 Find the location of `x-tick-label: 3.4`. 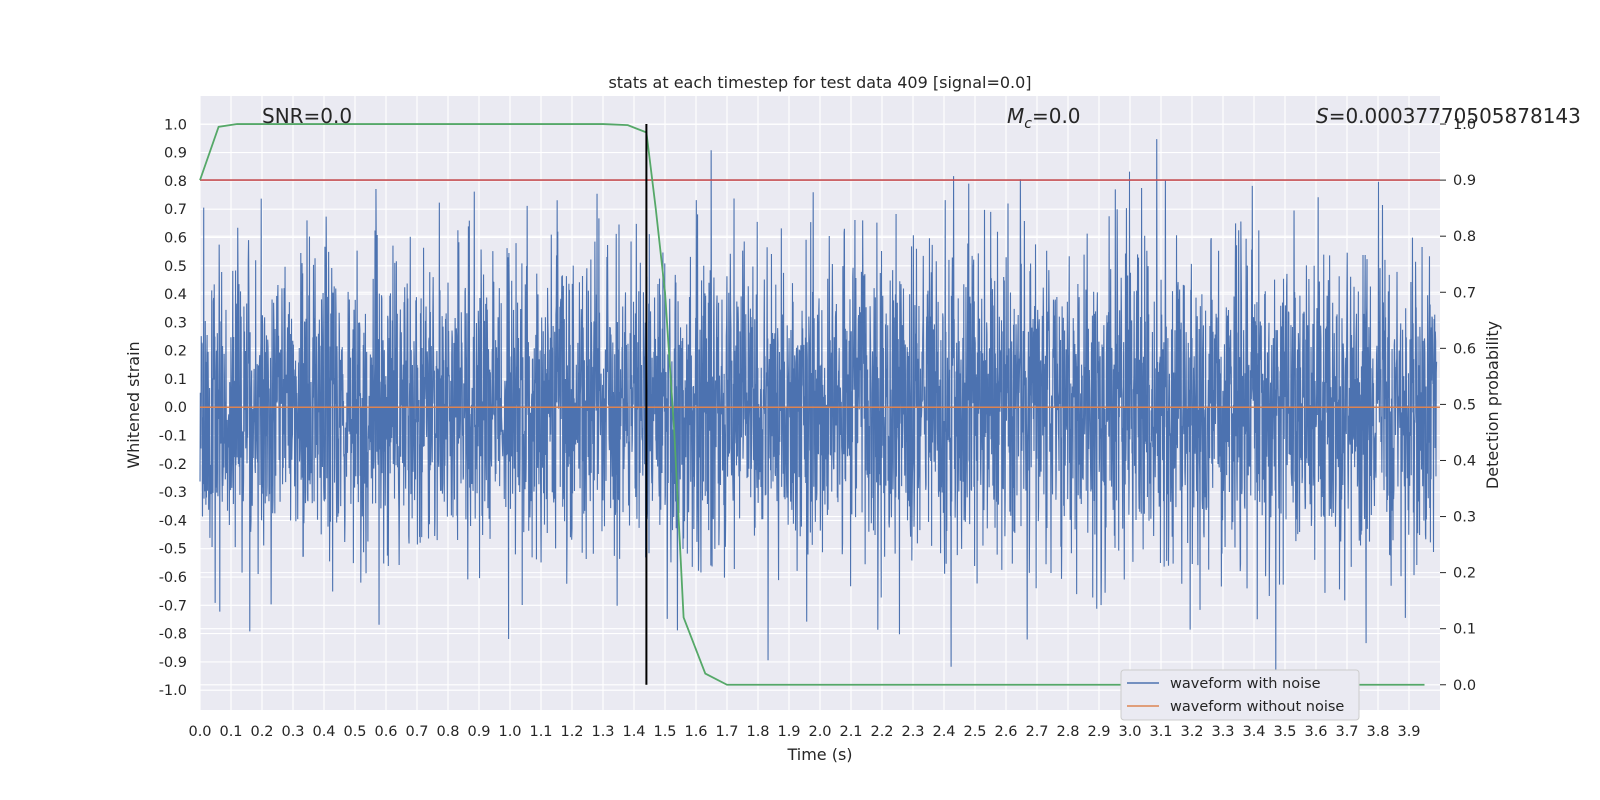

x-tick-label: 3.4 is located at coordinates (1253, 732).